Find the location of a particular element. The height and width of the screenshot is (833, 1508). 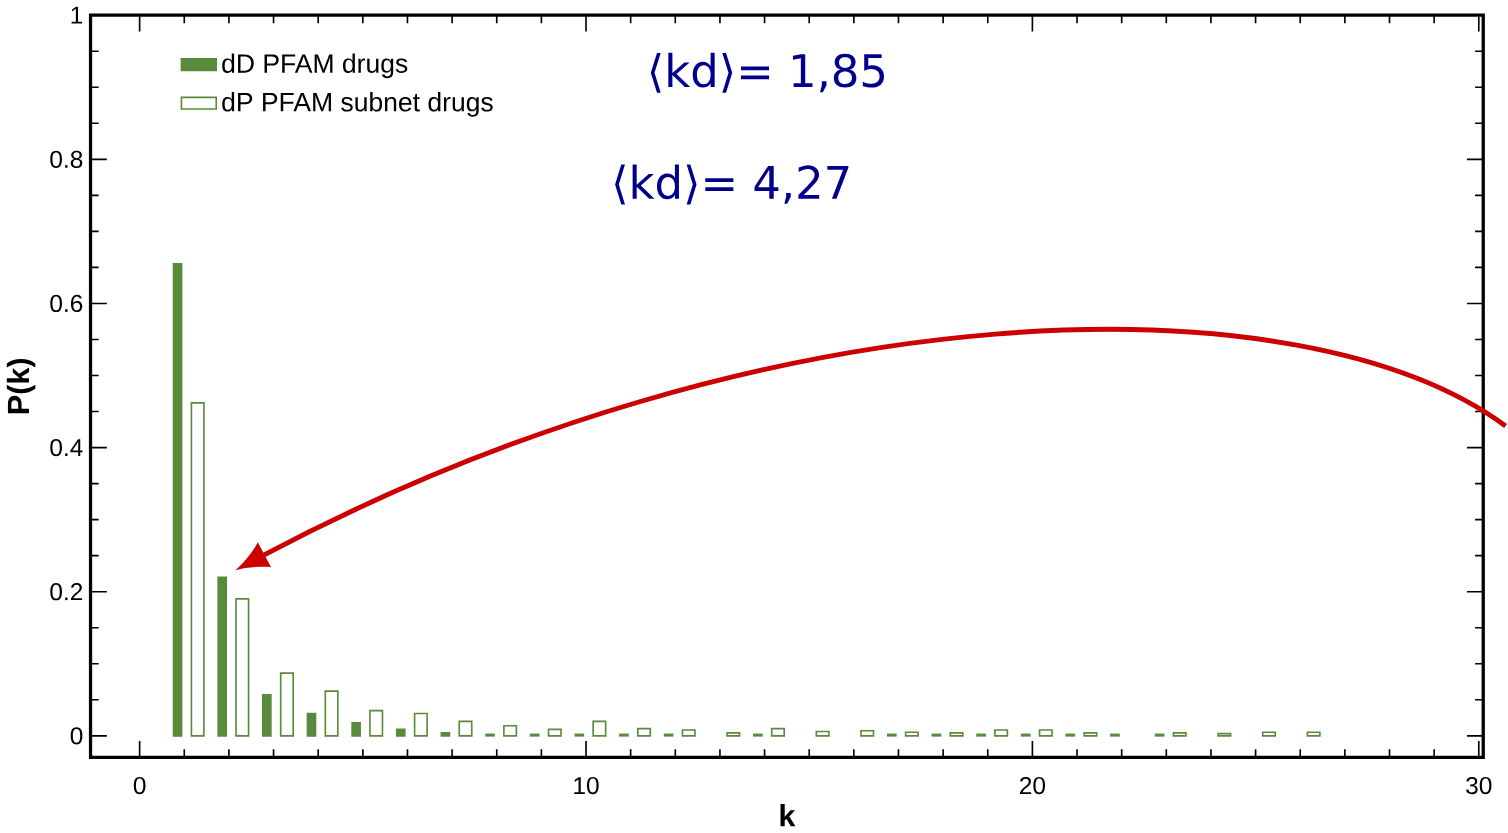

x-tick-label: 30 is located at coordinates (1479, 785).